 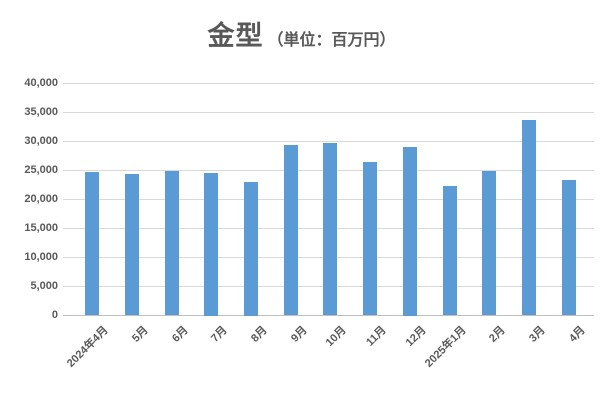 What do you see at coordinates (211, 244) in the screenshot?
I see `bar-7月` at bounding box center [211, 244].